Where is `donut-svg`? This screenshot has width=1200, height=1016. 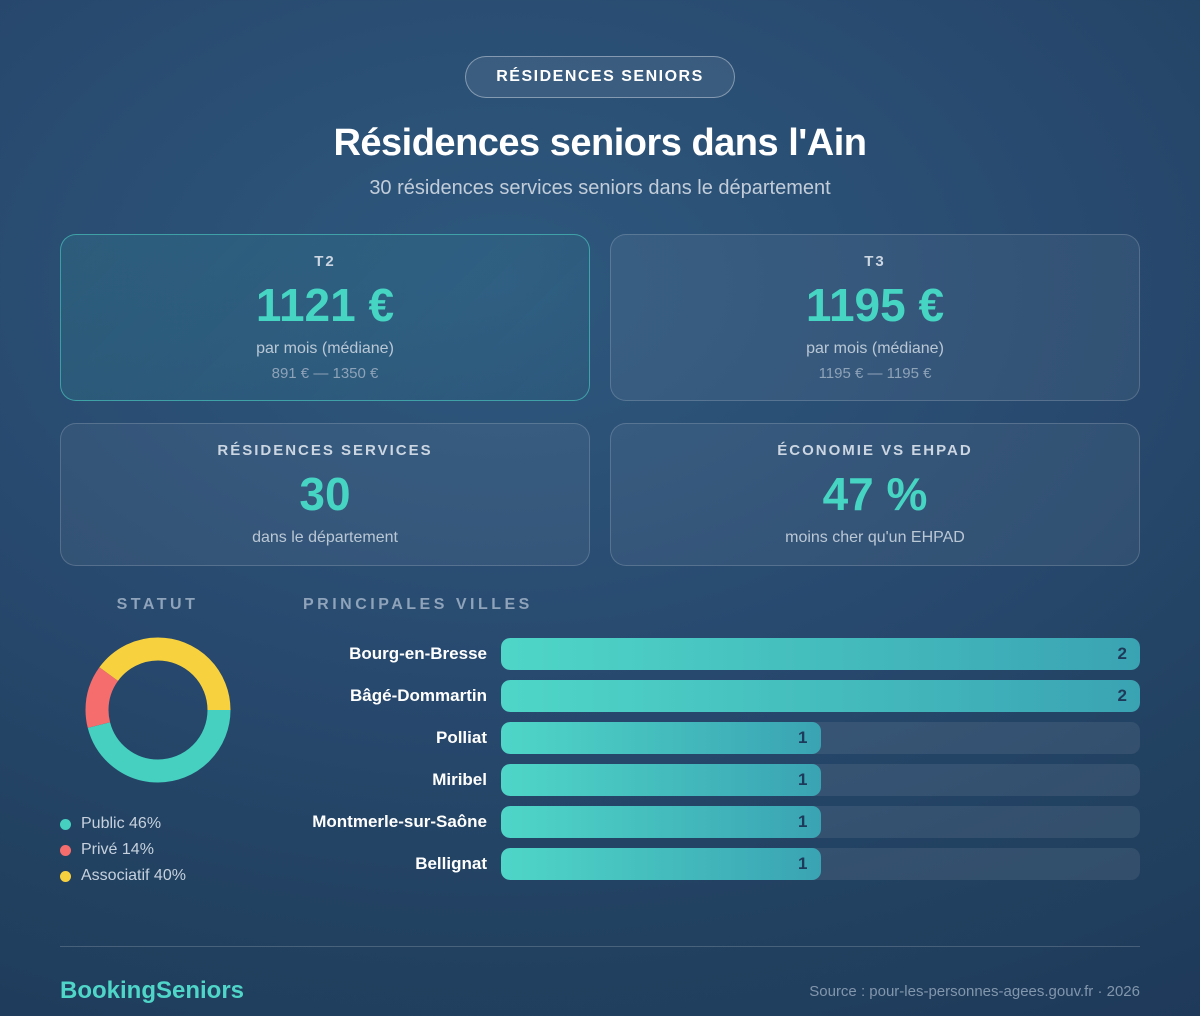 donut-svg is located at coordinates (157, 710).